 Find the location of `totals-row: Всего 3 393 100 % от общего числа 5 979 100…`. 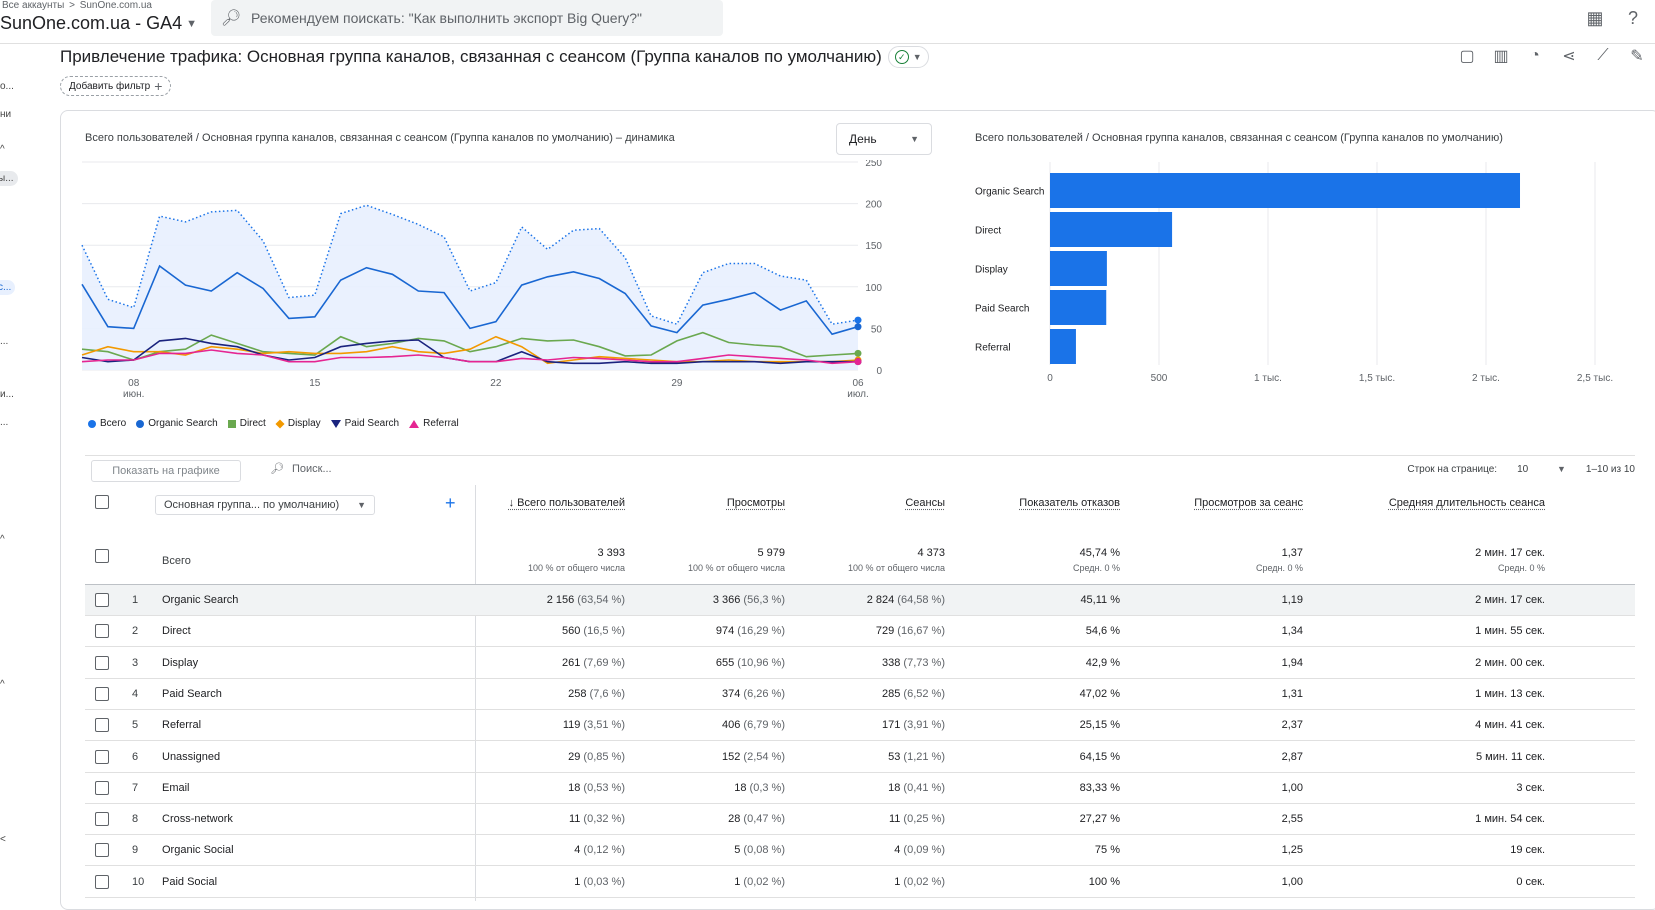

totals-row: Всего 3 393 100 % от общего числа 5 979 100… is located at coordinates (860, 560).